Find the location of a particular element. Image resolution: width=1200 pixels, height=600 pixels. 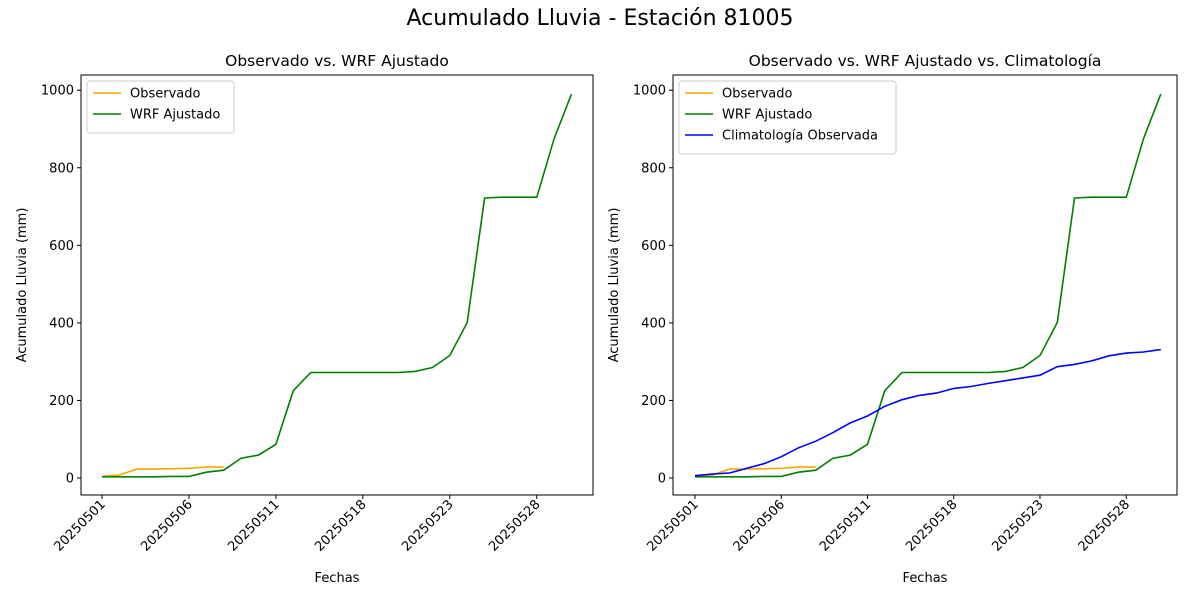

series-line-climatolog-a-observada is located at coordinates (927, 412).